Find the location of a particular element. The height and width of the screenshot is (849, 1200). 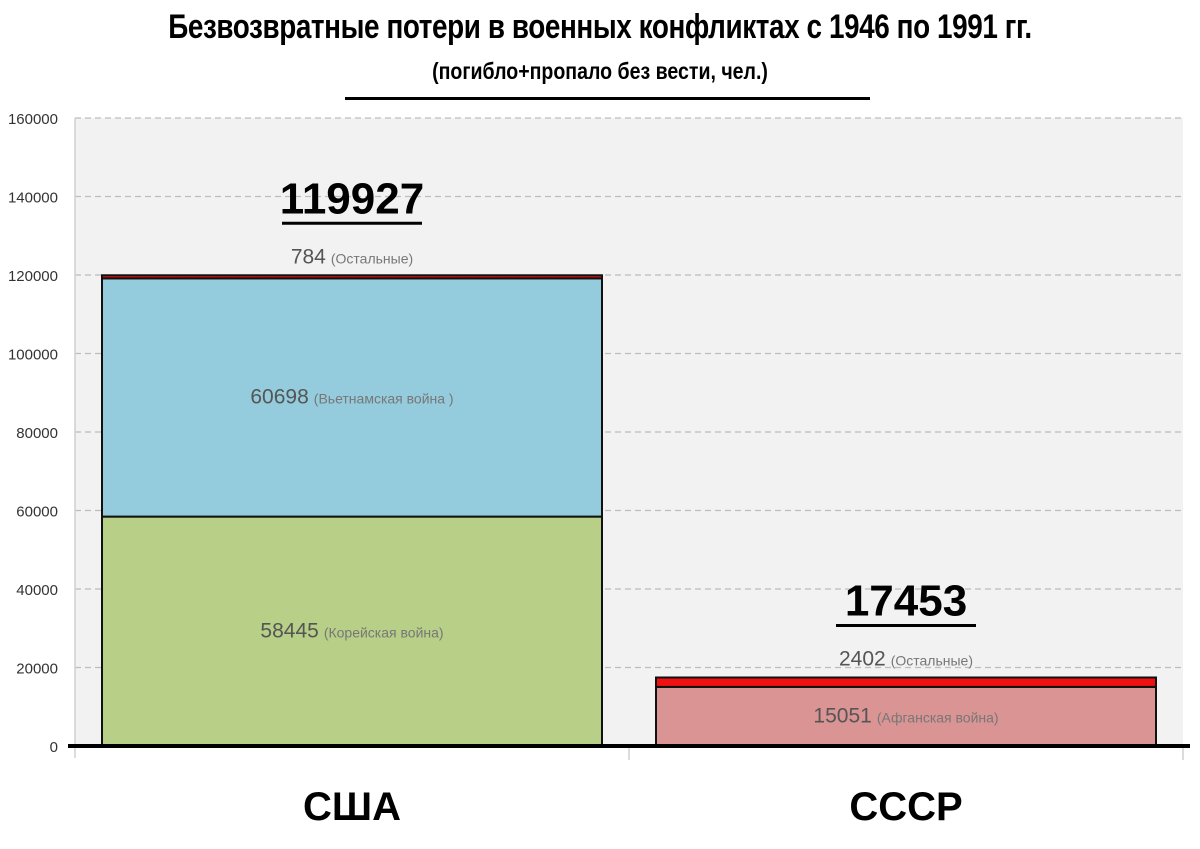

y-tick-label: 0 is located at coordinates (54, 747).